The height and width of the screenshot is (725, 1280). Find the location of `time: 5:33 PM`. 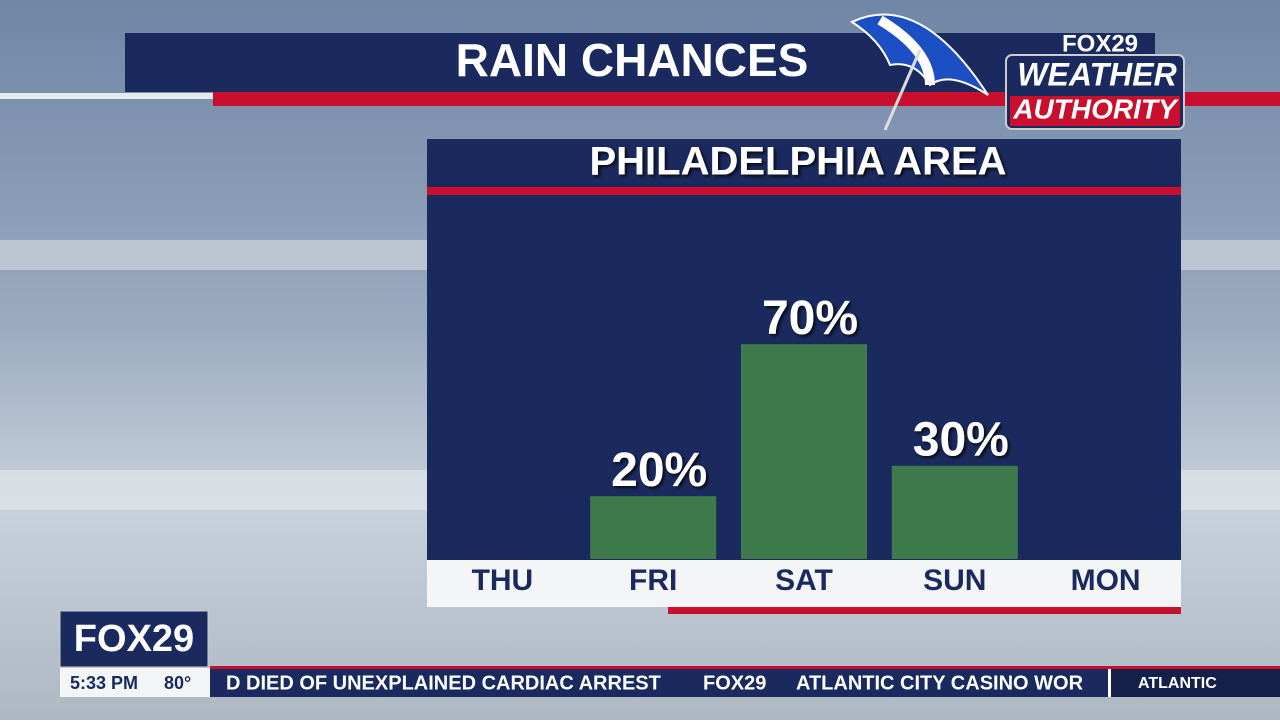

time: 5:33 PM is located at coordinates (104, 683).